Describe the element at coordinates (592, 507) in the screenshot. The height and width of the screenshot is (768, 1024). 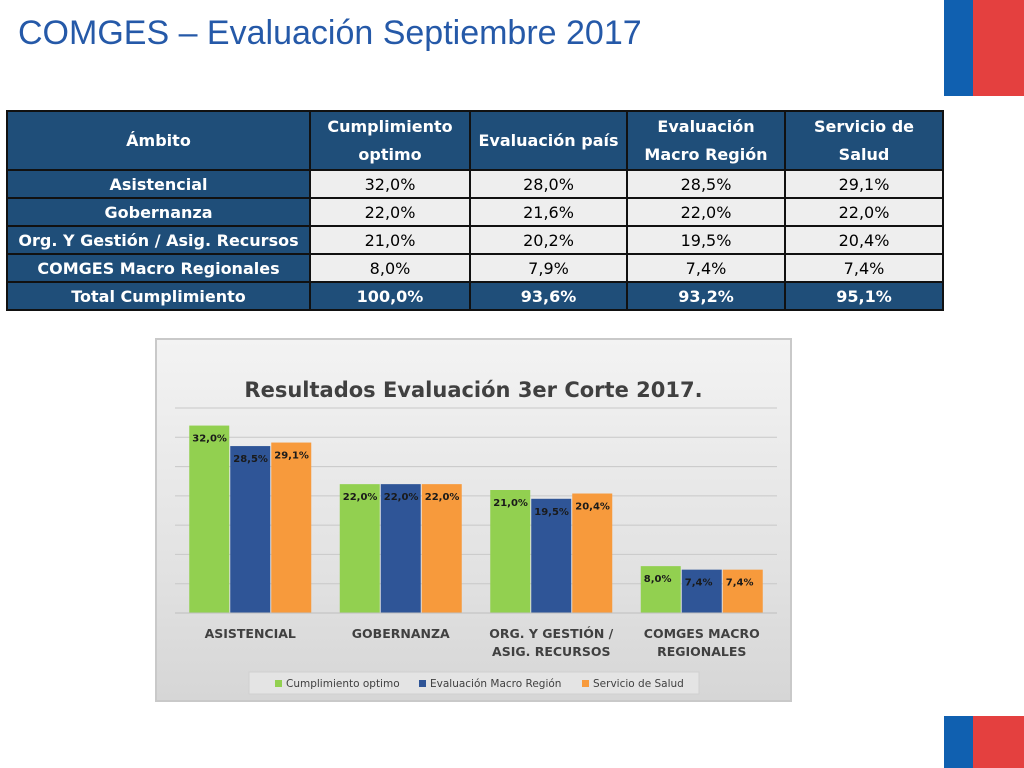
I see `data-label: 20,4%` at that location.